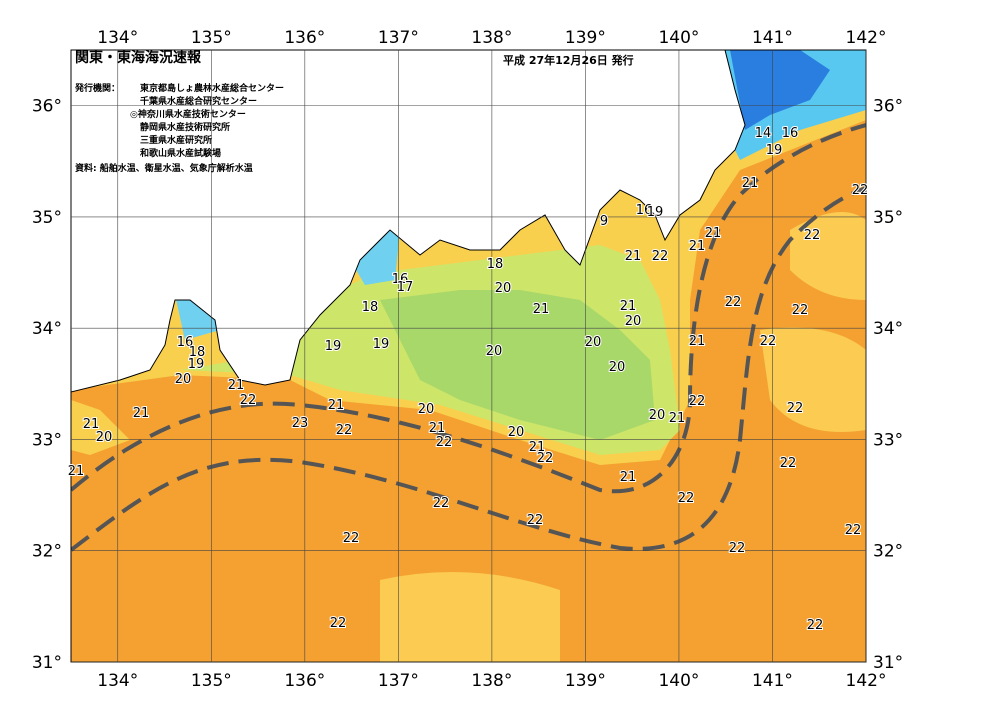 Image resolution: width=1002 pixels, height=713 pixels. Describe the element at coordinates (188, 114) in the screenshot. I see `issuer: ◎神奈川県水産技術センター` at that location.